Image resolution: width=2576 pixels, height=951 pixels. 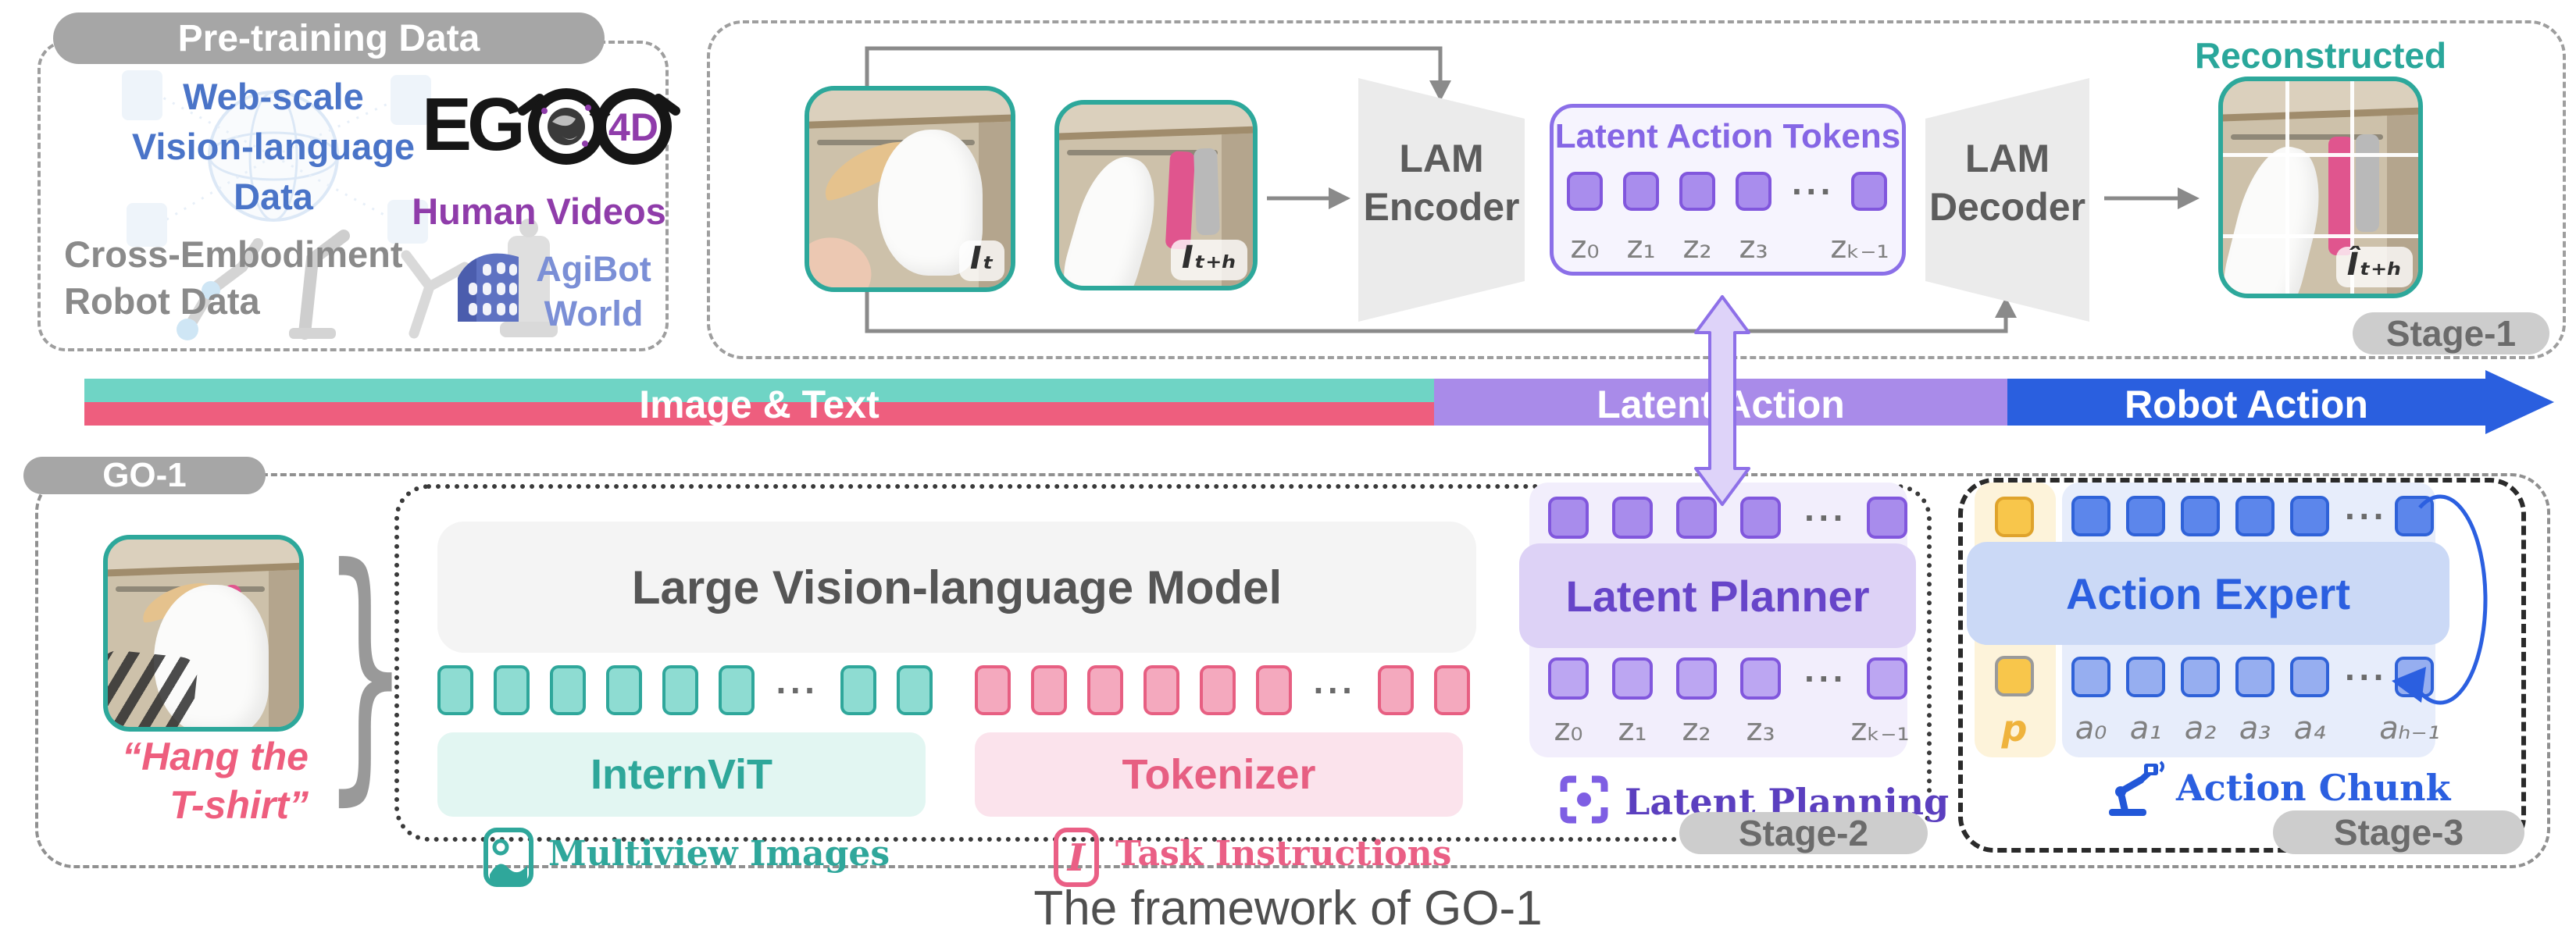 I want to click on globe-icon, so click(x=566, y=126).